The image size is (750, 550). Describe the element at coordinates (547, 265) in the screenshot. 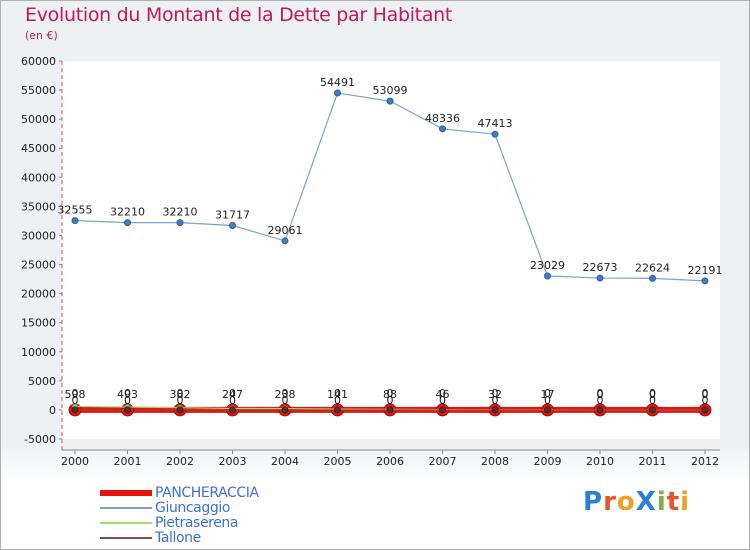

I see `data-label-giuncaggio: 23029` at that location.